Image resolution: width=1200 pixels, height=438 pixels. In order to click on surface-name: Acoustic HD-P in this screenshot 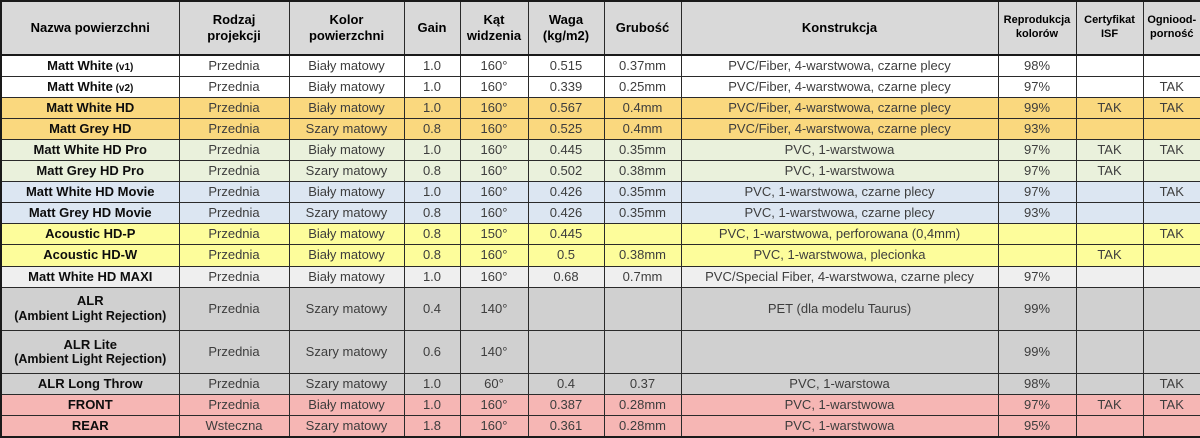, I will do `click(90, 234)`.